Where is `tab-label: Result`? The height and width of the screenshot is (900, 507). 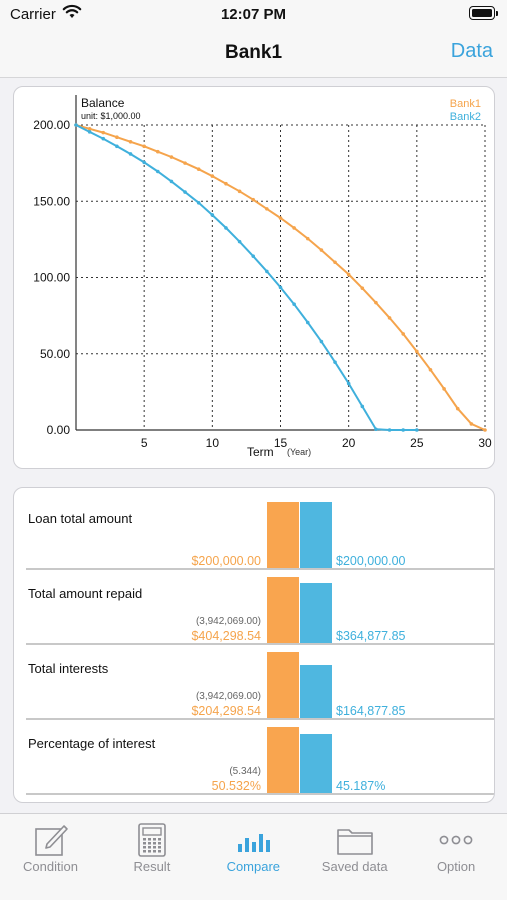 tab-label: Result is located at coordinates (152, 866).